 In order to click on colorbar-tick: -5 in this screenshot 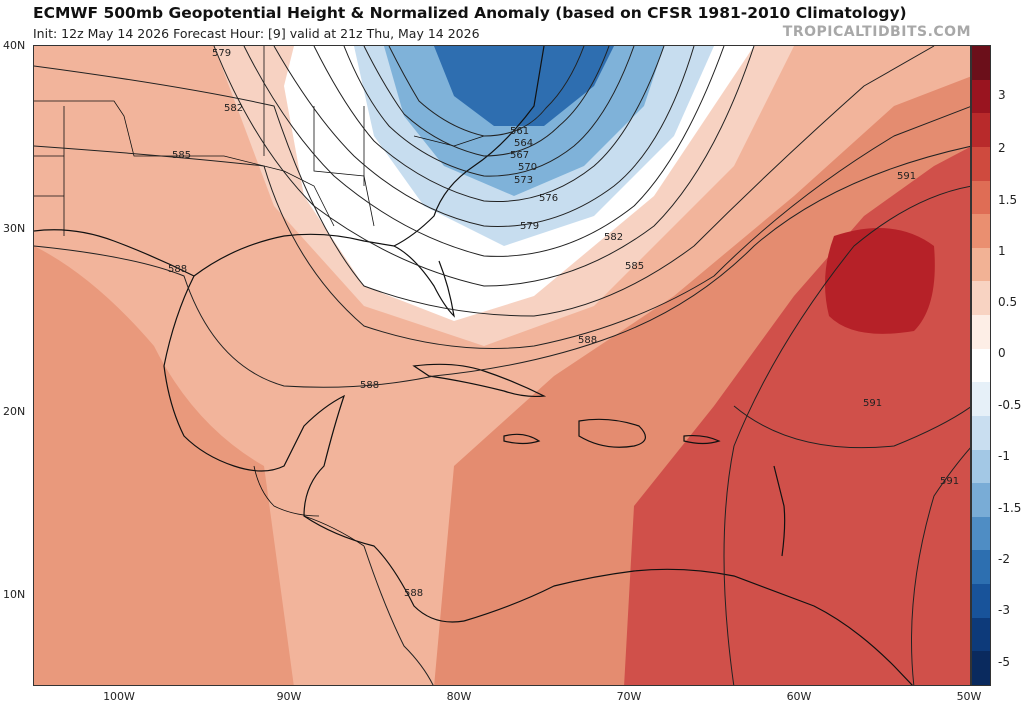, I will do `click(1004, 662)`.